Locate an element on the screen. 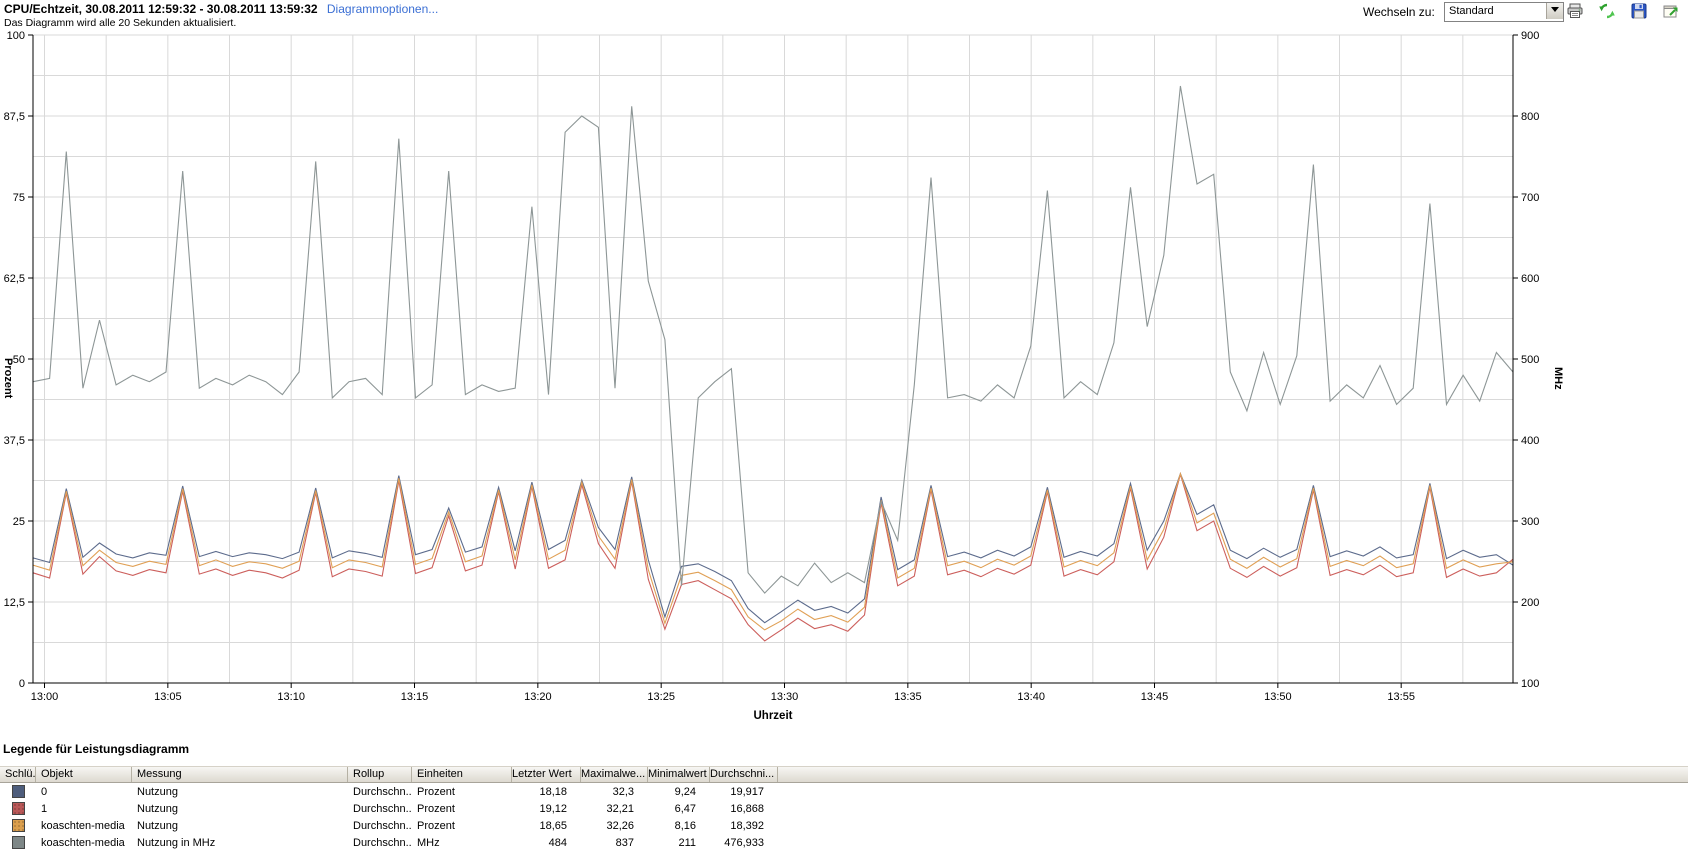  svg-text: 700 is located at coordinates (1530, 198).